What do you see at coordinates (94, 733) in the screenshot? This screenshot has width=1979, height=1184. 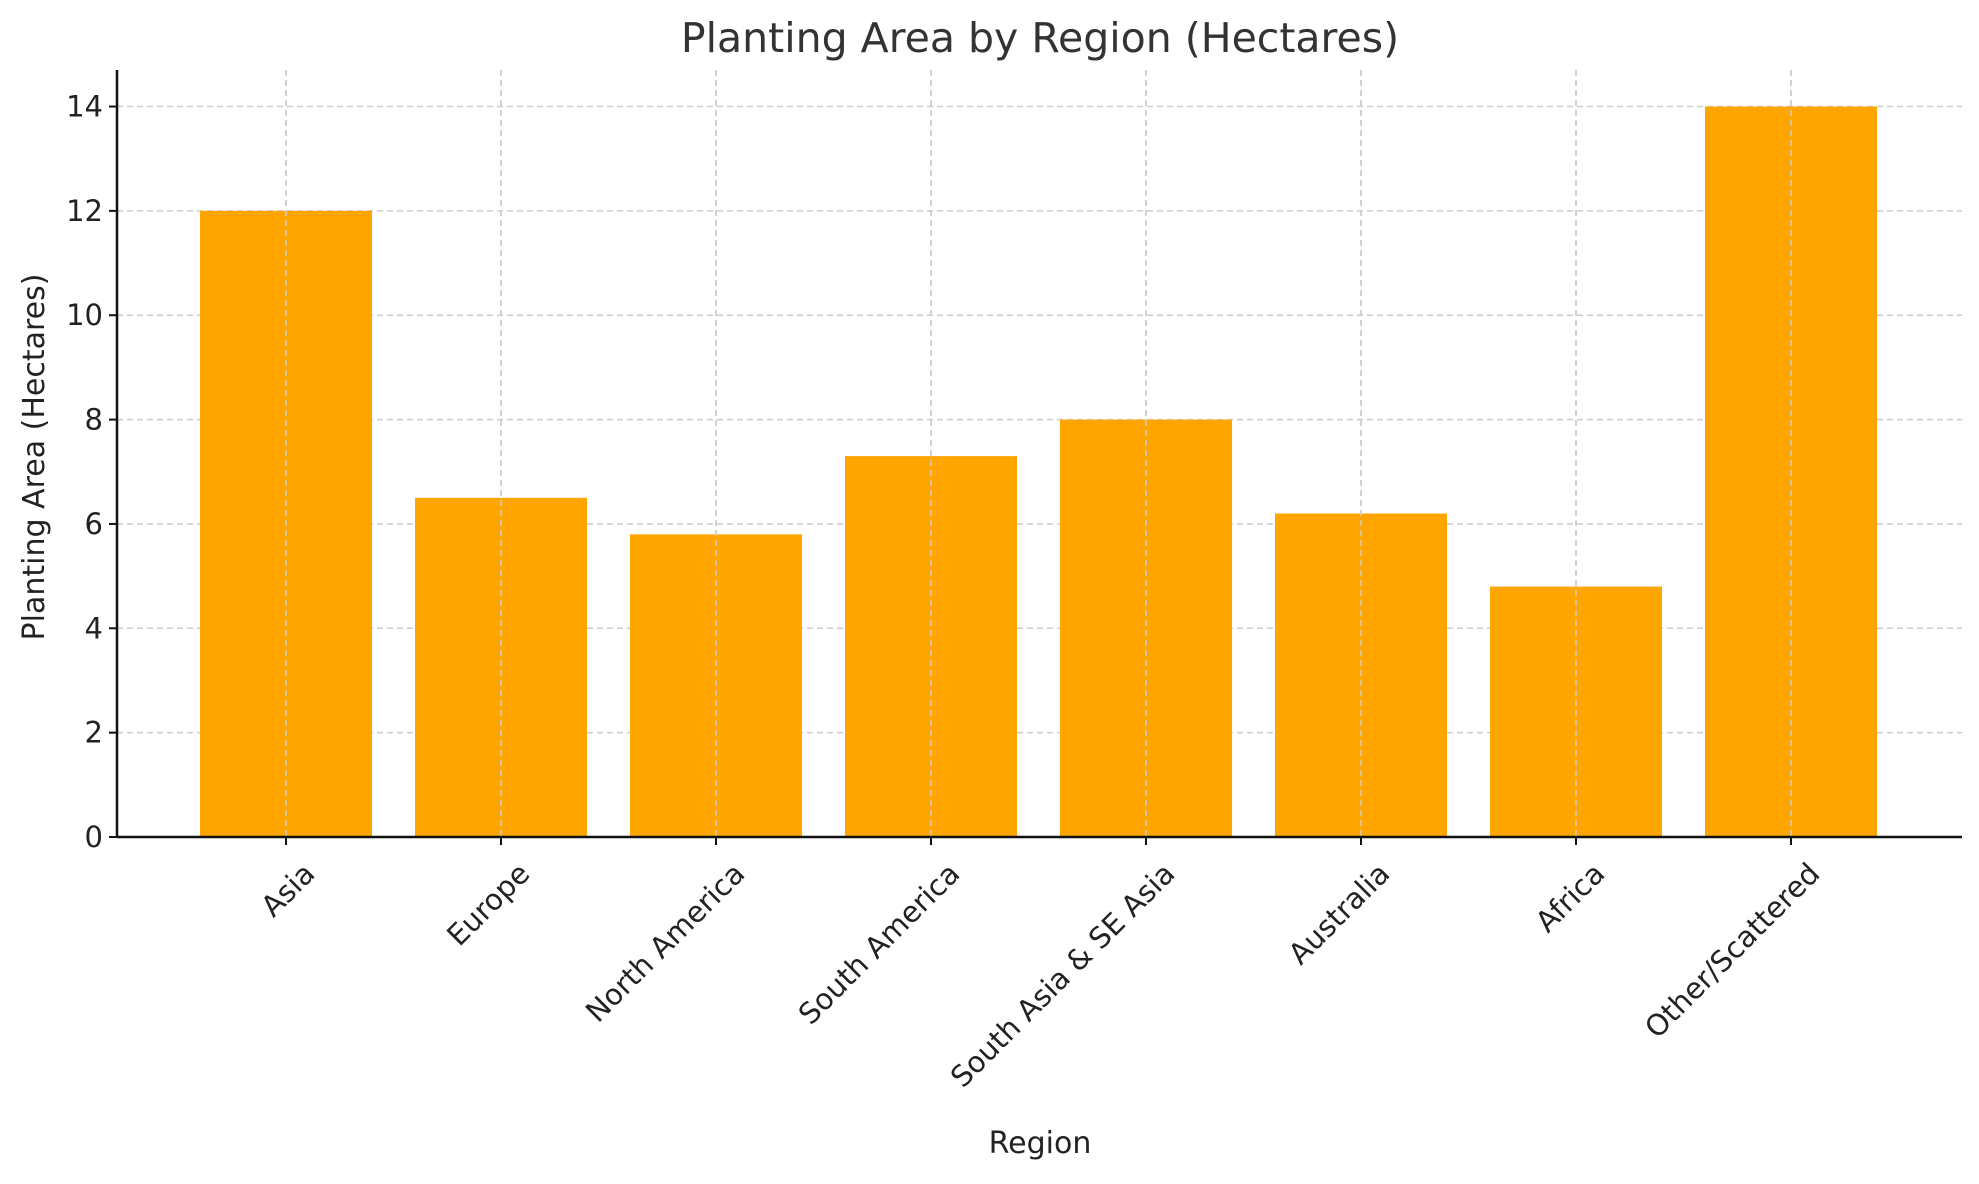 I see `y-tick-label: 2` at bounding box center [94, 733].